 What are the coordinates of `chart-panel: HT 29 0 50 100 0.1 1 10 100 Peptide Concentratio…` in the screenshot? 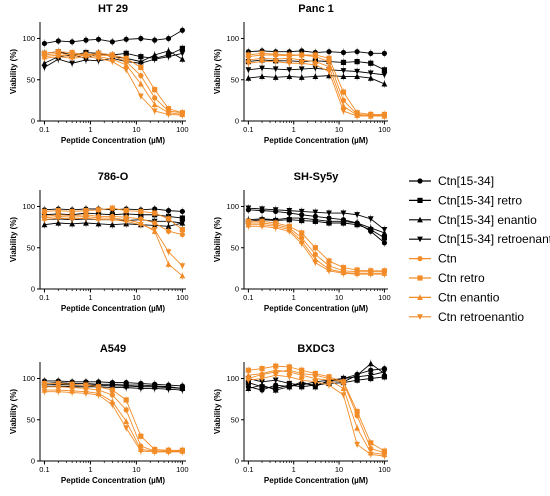 It's located at (99, 74).